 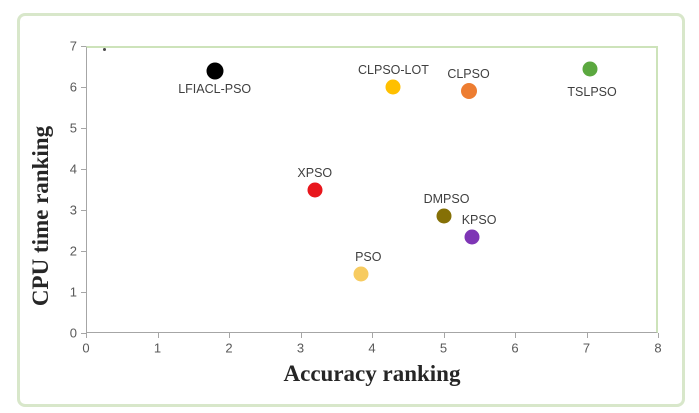 I want to click on x-tick-label: 4, so click(x=372, y=348).